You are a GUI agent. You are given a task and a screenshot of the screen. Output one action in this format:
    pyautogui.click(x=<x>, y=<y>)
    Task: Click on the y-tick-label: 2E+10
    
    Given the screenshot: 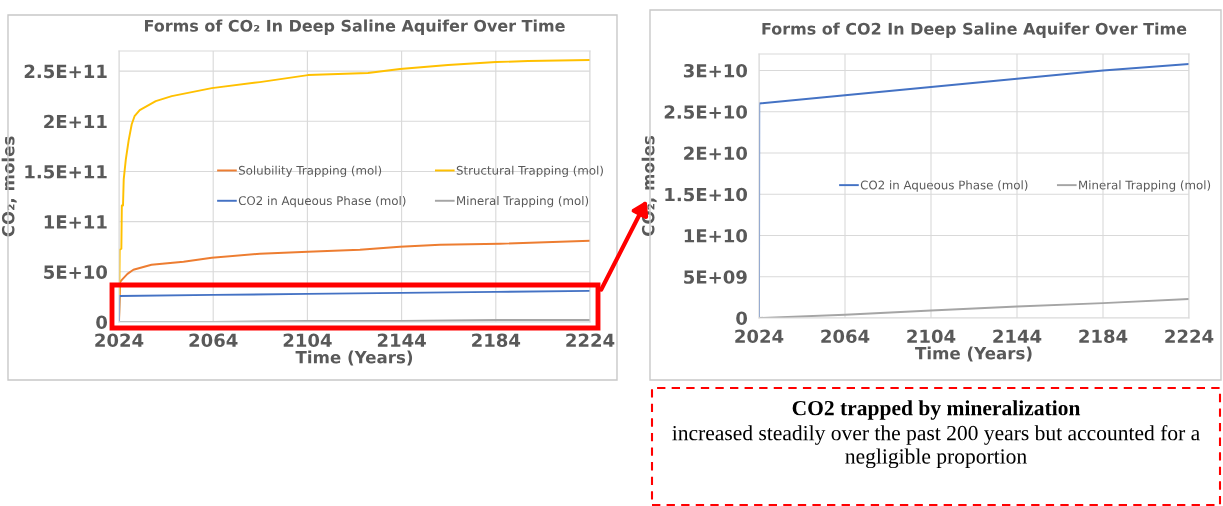 What is the action you would take?
    pyautogui.click(x=716, y=153)
    